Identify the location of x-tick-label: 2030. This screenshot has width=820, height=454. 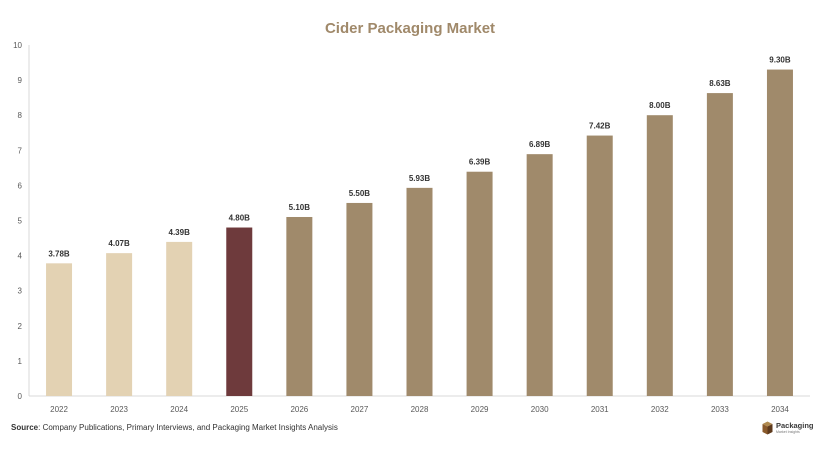
(540, 409).